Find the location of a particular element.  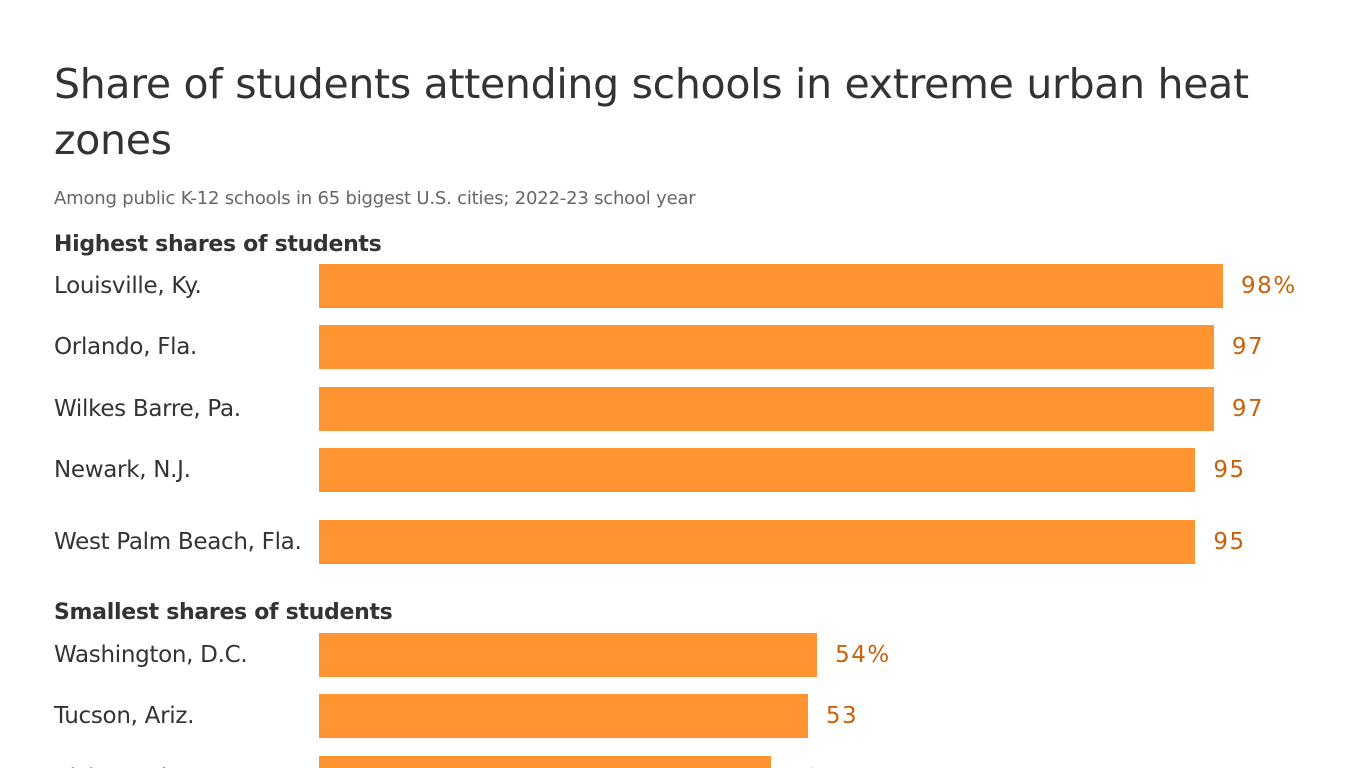

value-label: 53 is located at coordinates (842, 716).